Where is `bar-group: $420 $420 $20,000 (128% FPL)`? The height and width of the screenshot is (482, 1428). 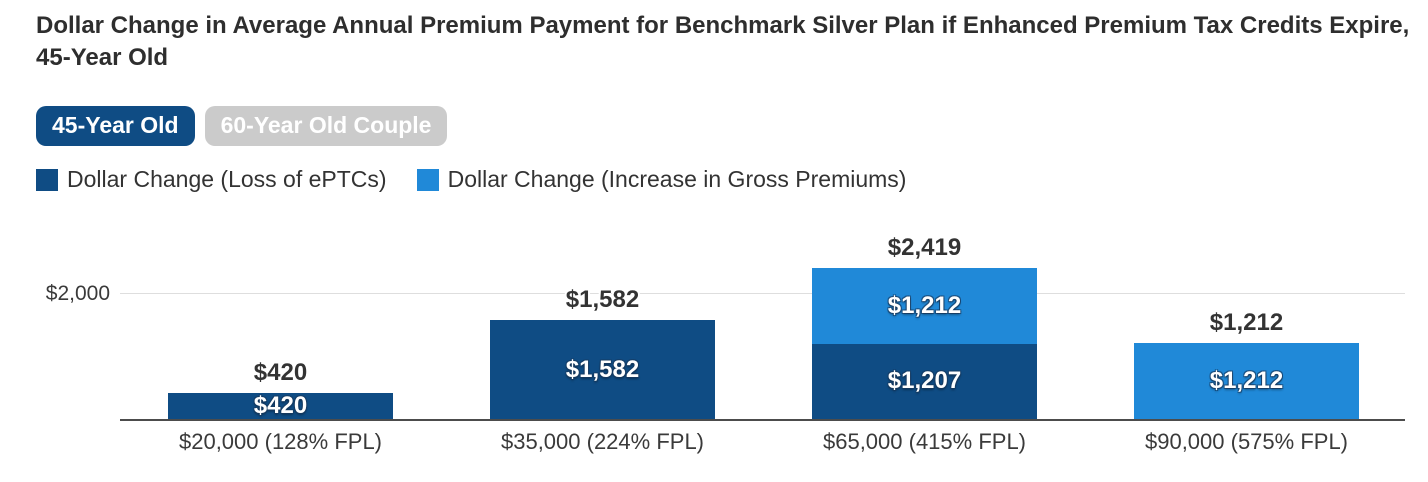
bar-group: $420 $420 $20,000 (128% FPL) is located at coordinates (280, 342).